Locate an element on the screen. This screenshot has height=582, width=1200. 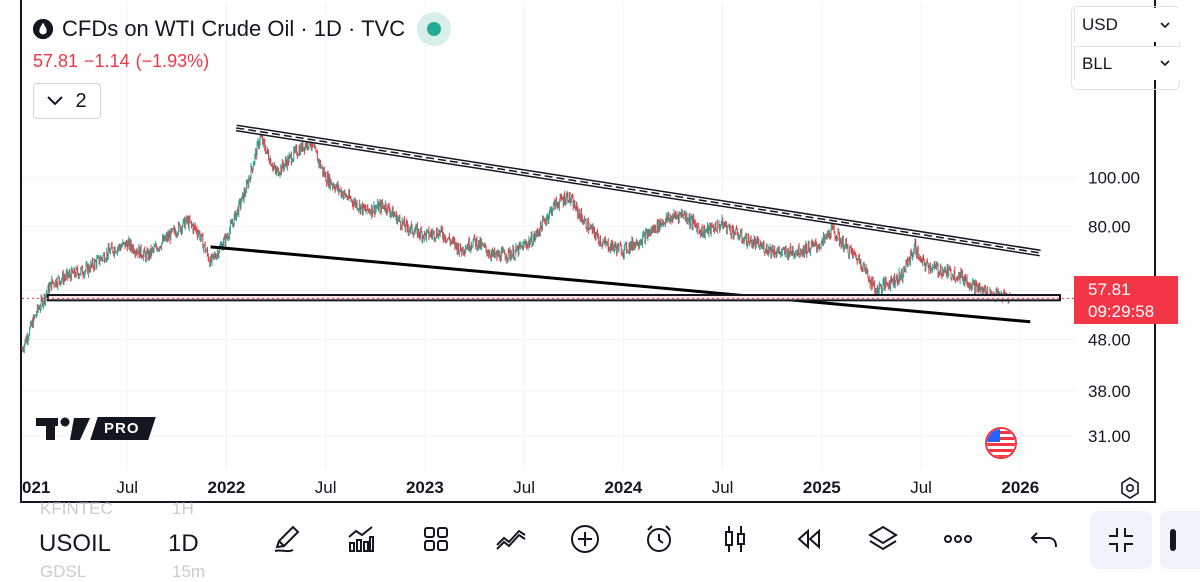
unit-select: BLL is located at coordinates (1127, 63).